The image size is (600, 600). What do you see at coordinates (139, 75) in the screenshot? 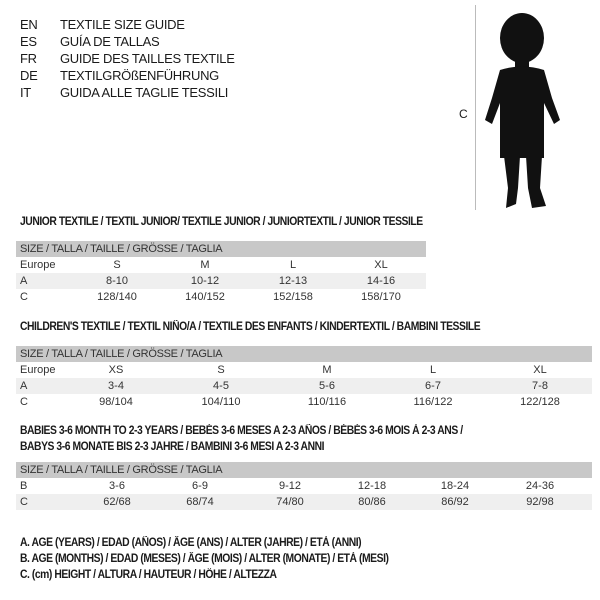
I see `language-guide-title: TEXTILGRÖßENFÜHRUNG` at bounding box center [139, 75].